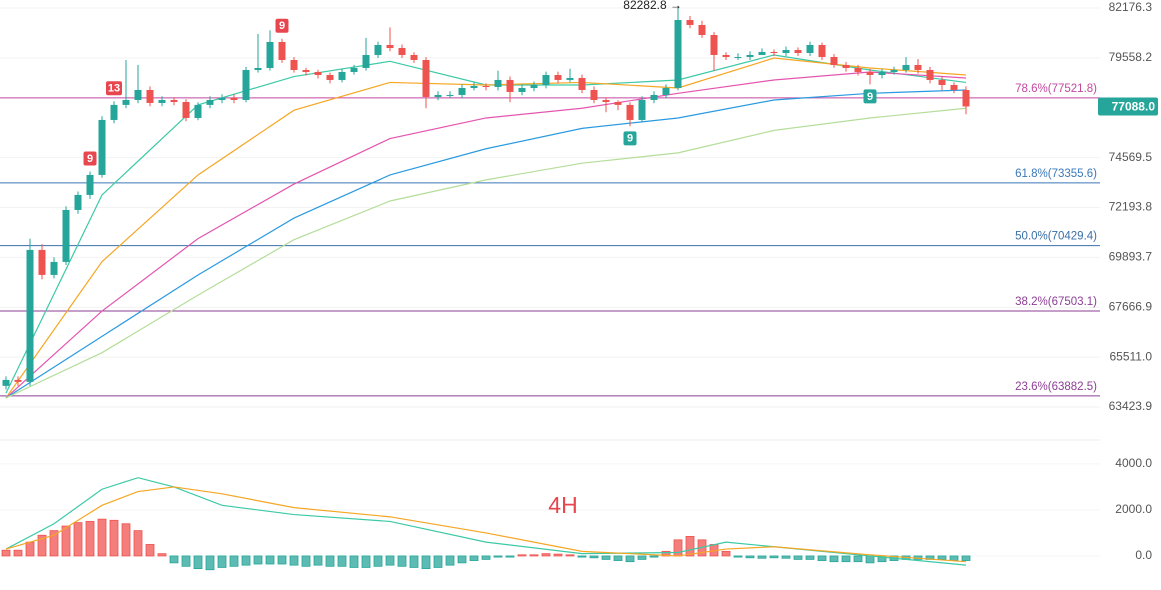 Image resolution: width=1161 pixels, height=590 pixels. What do you see at coordinates (486, 521) in the screenshot?
I see `macd-line` at bounding box center [486, 521].